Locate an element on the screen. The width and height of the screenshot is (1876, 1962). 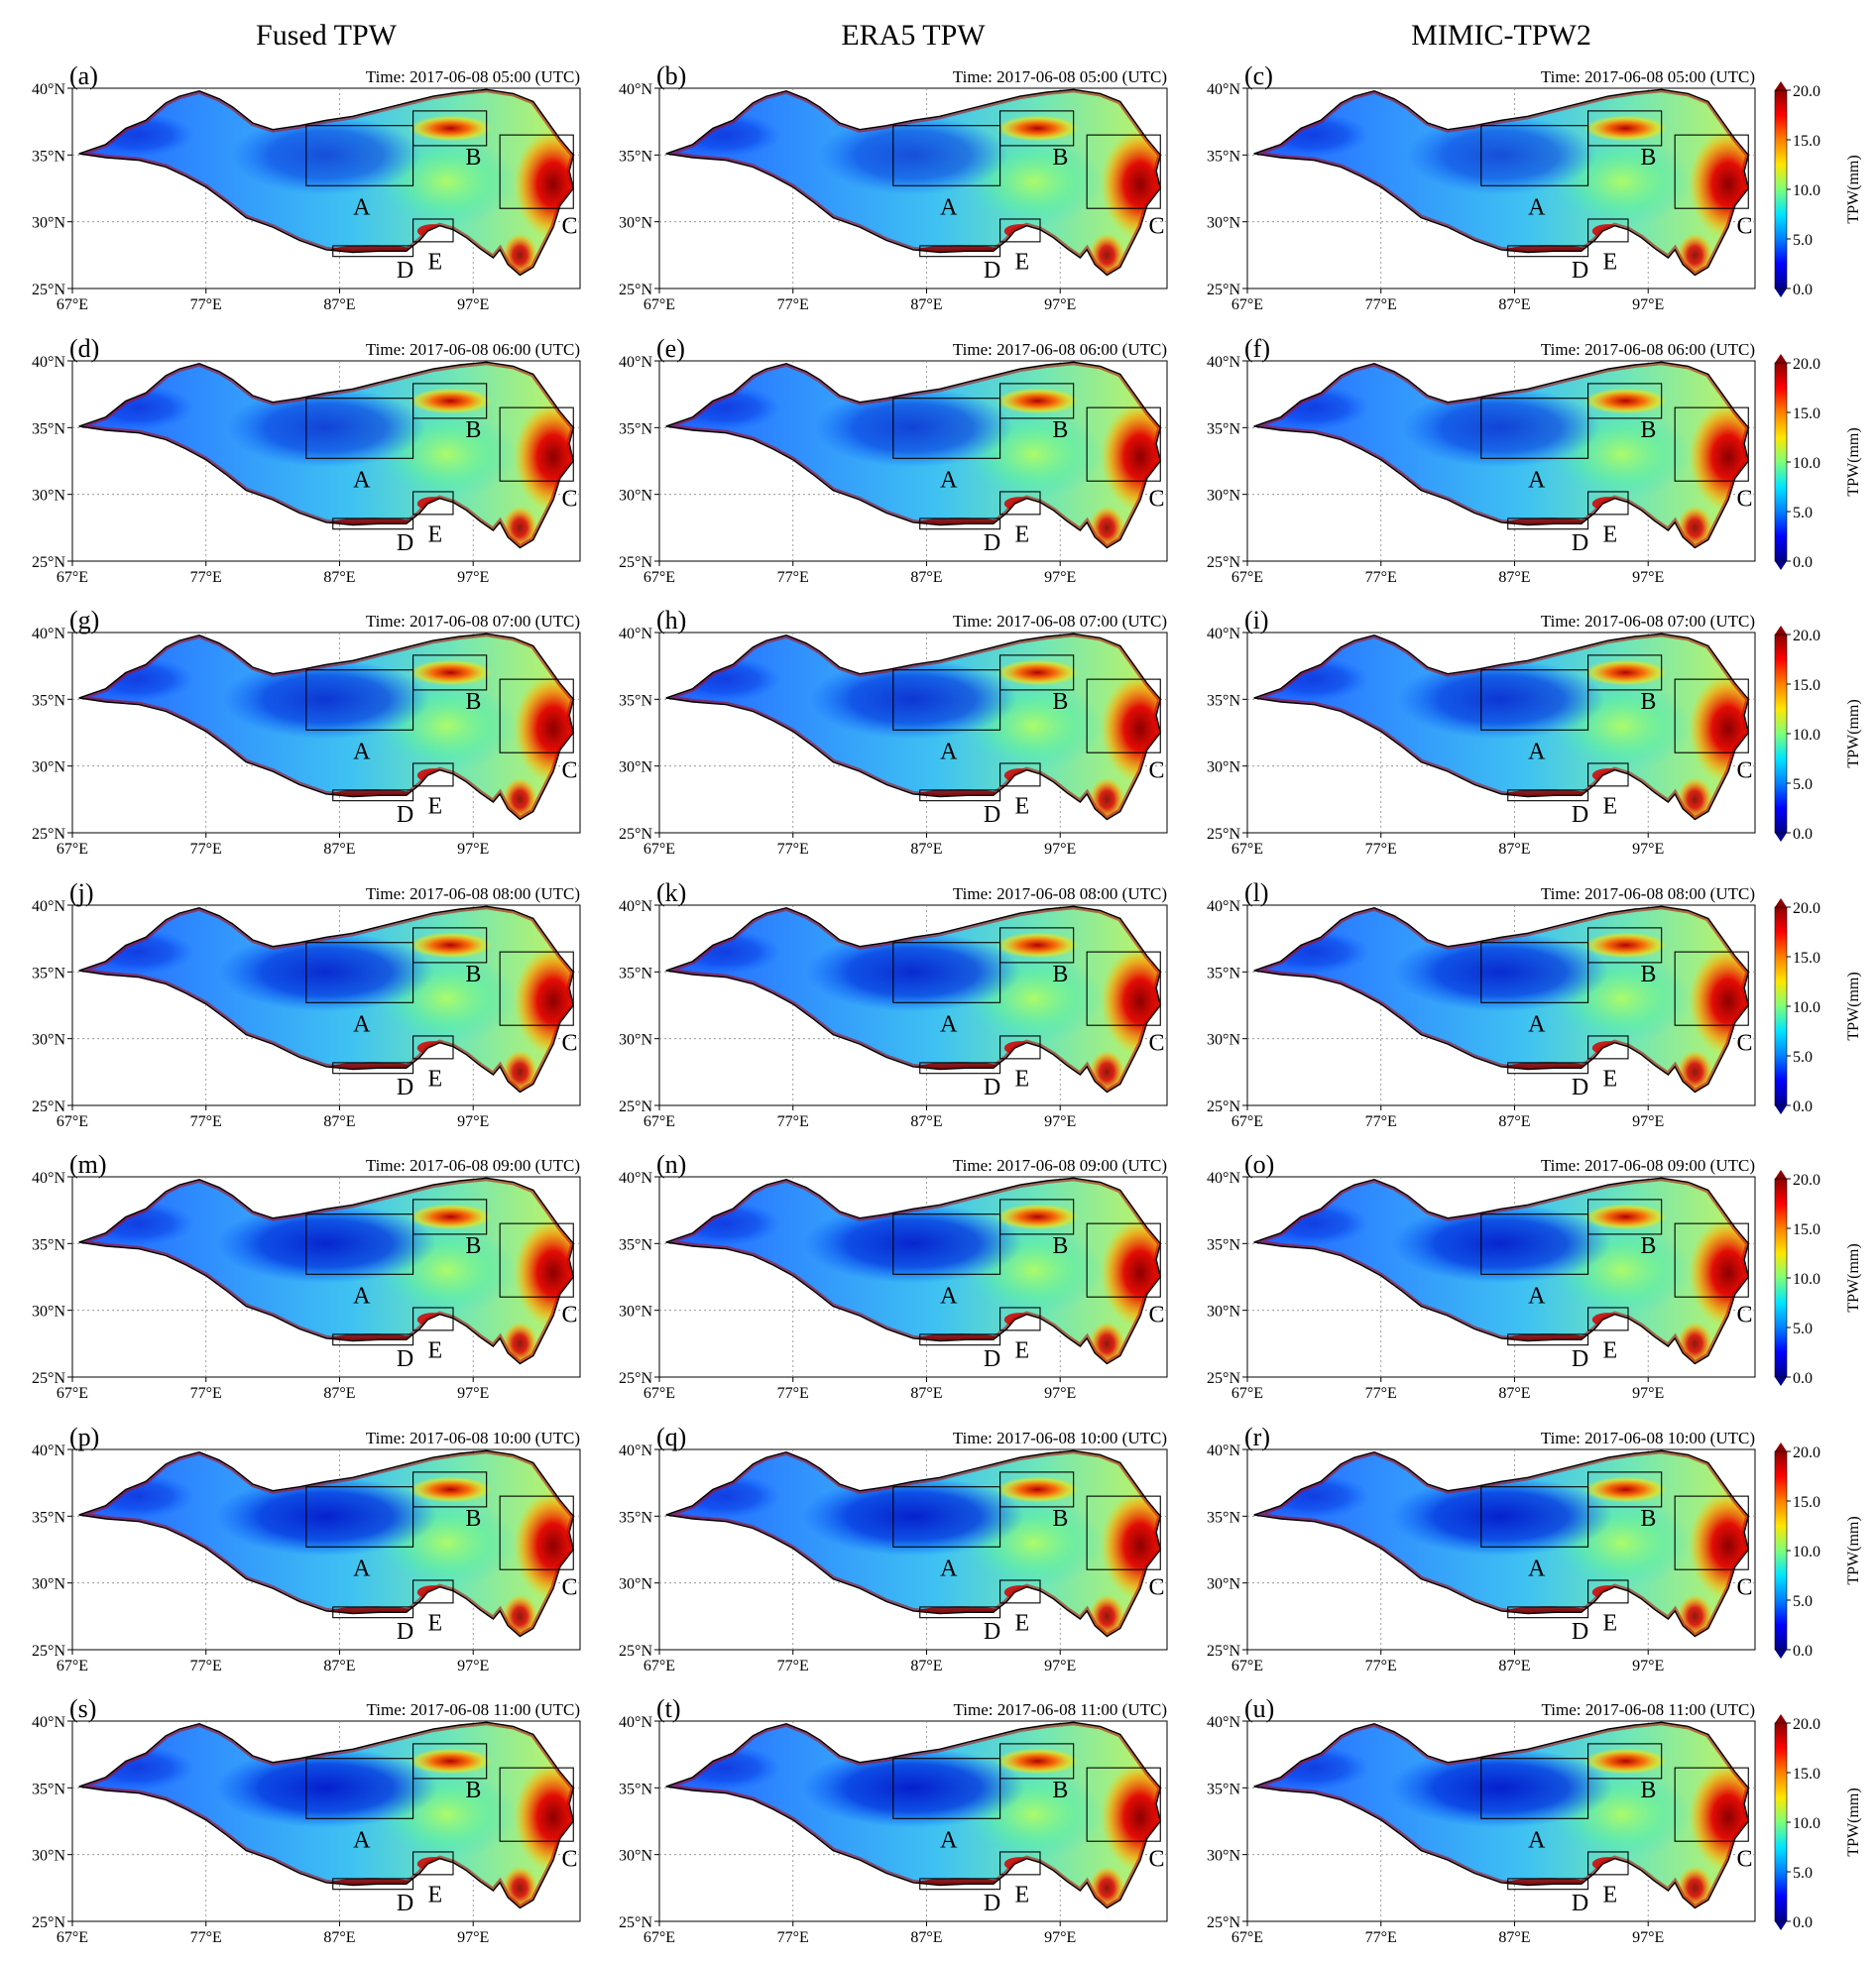
column-title: ERA5 TPW is located at coordinates (913, 35).